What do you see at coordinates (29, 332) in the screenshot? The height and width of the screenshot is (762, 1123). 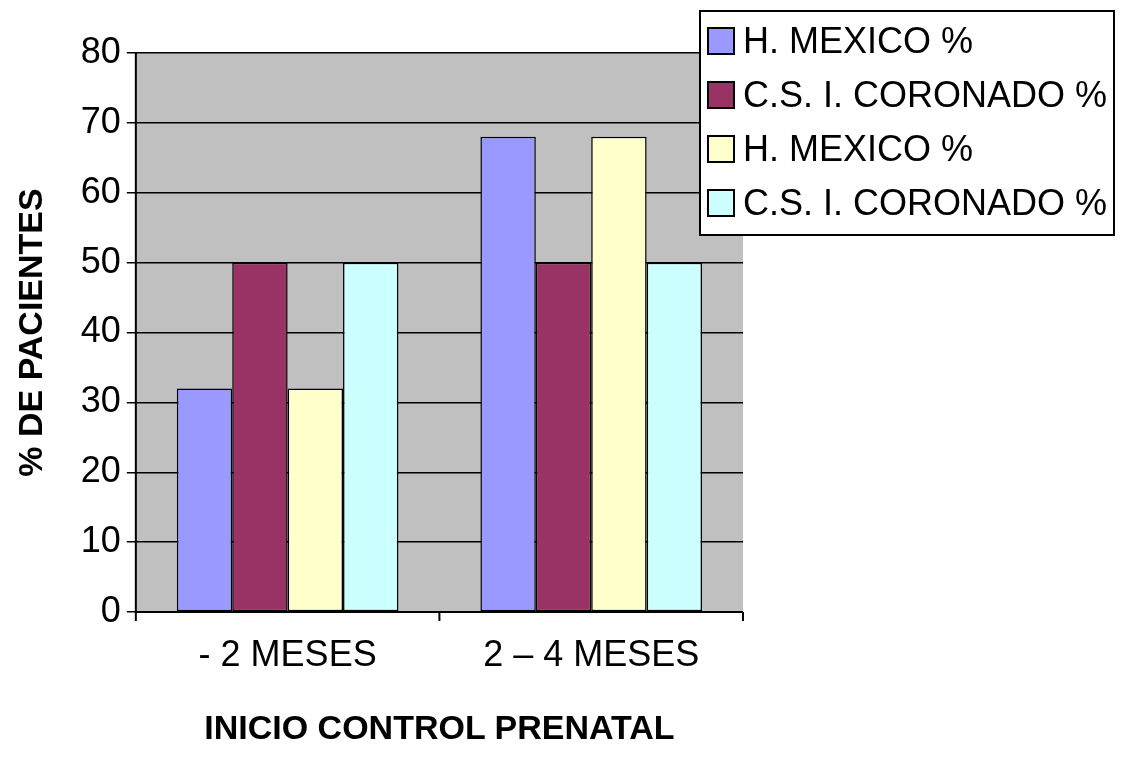 I see `y-axis-title: % DE PACIENTES` at bounding box center [29, 332].